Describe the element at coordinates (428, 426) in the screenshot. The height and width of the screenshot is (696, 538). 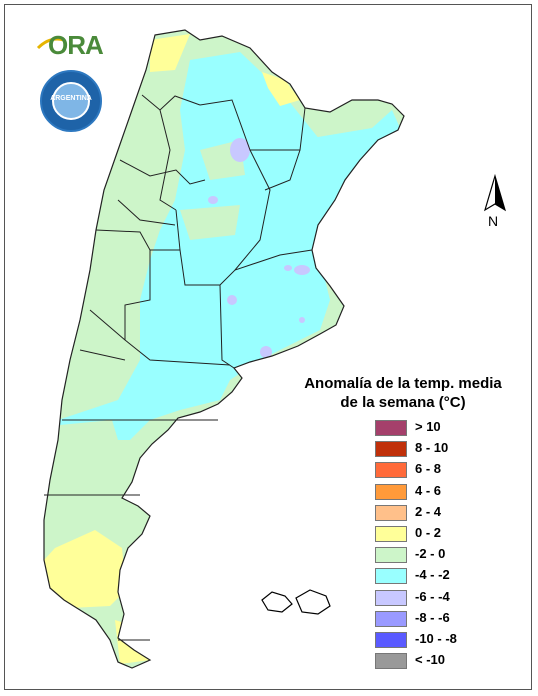
I see `legend-label: > 10` at that location.